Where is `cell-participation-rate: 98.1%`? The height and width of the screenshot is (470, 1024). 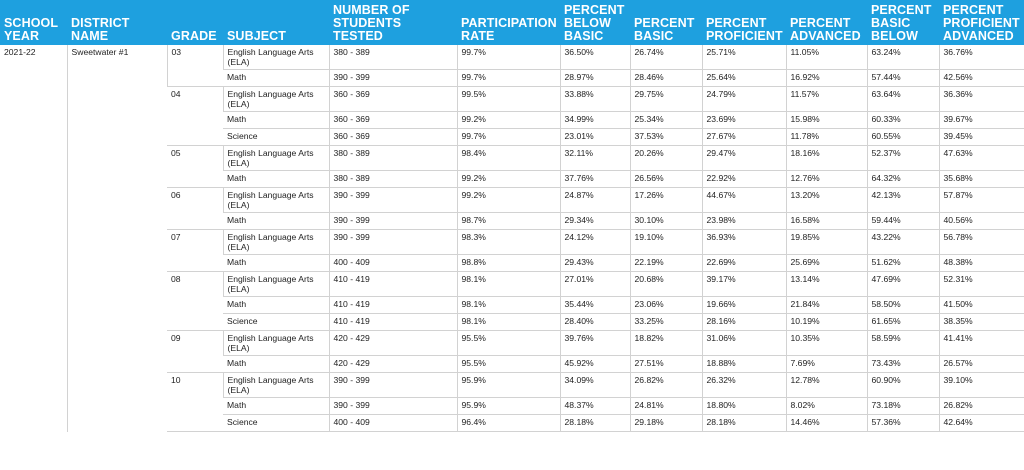
cell-participation-rate: 98.1% is located at coordinates (508, 305).